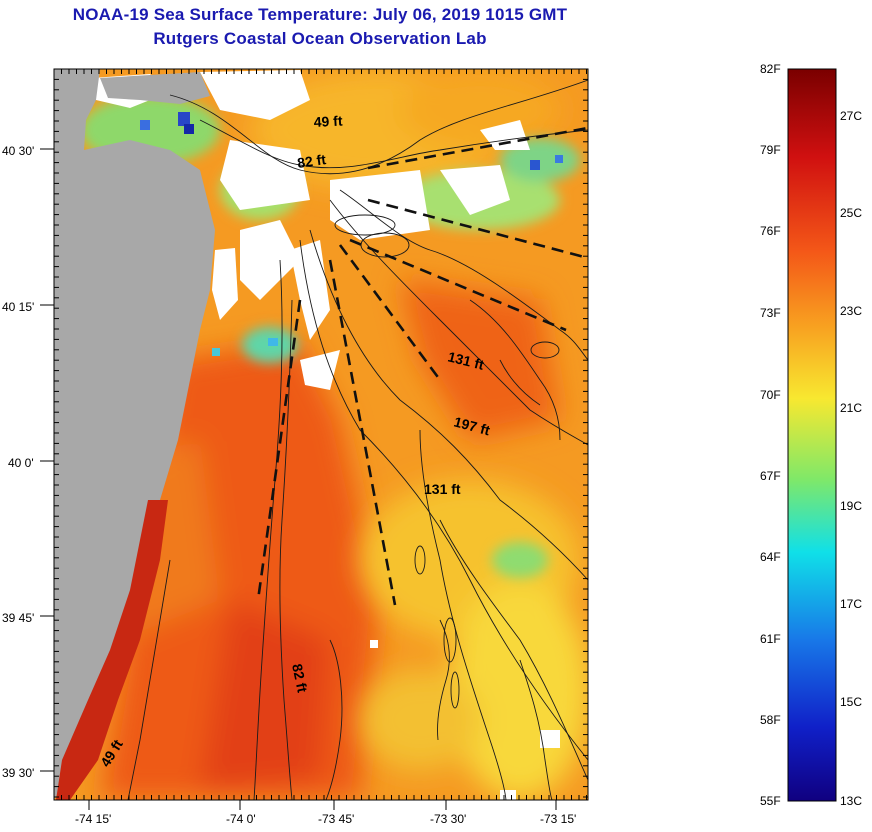  I want to click on lon-label: -74 15', so click(93, 819).